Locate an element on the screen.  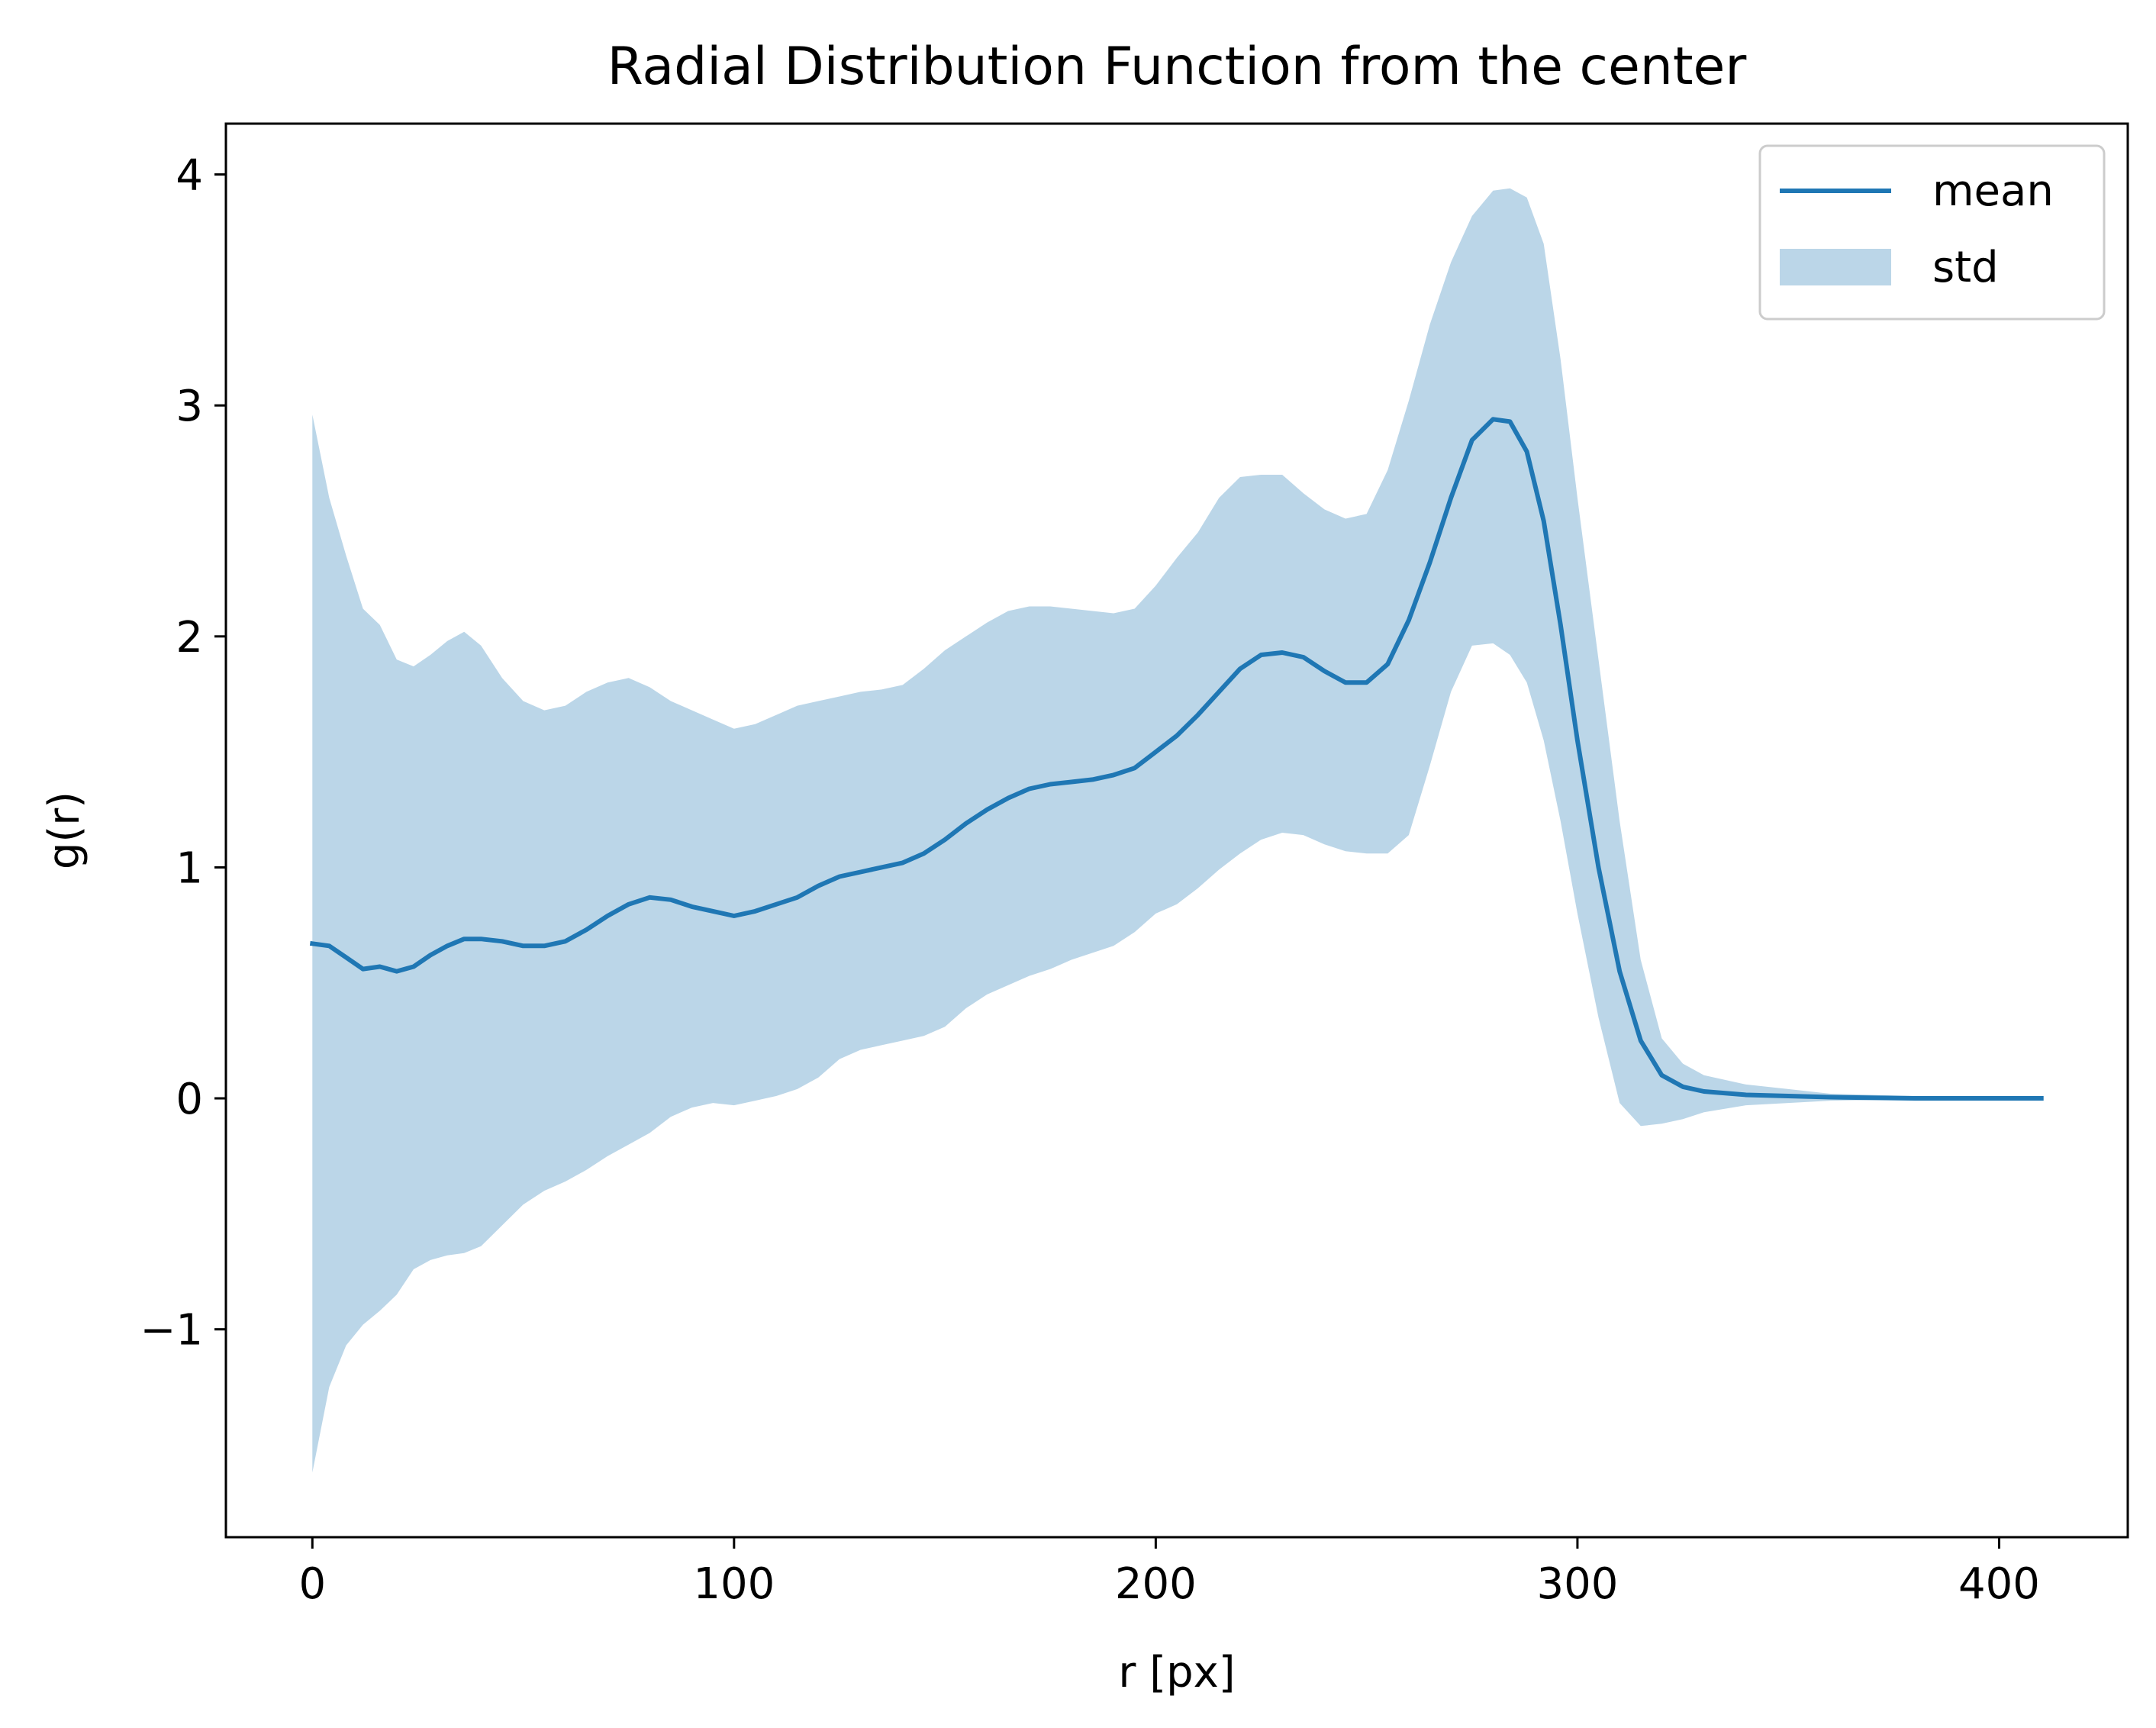
y-tick-label: 2 is located at coordinates (189, 638).